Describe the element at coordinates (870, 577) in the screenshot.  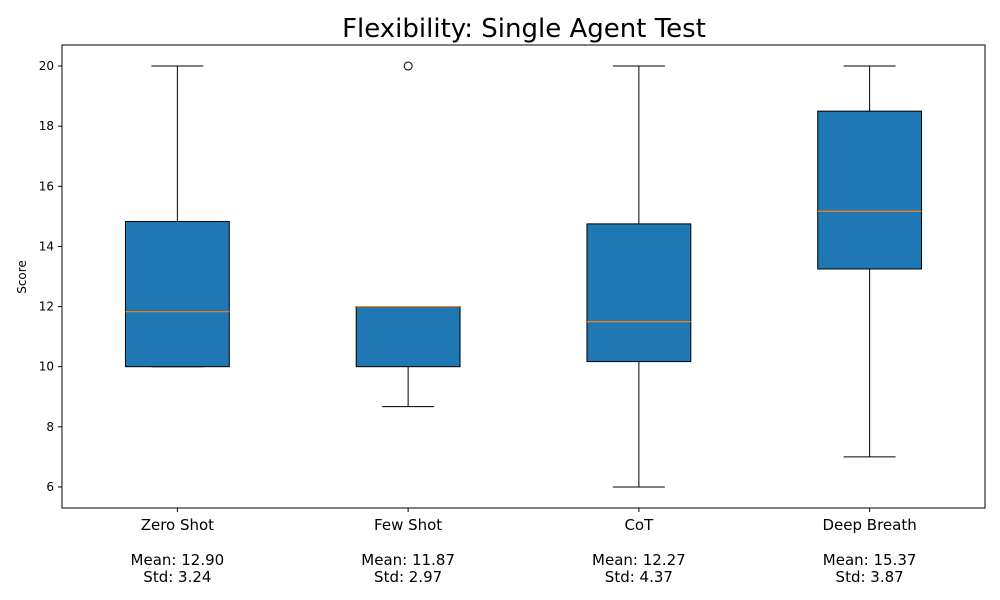
I see `stats-label: Std: 3.87` at that location.